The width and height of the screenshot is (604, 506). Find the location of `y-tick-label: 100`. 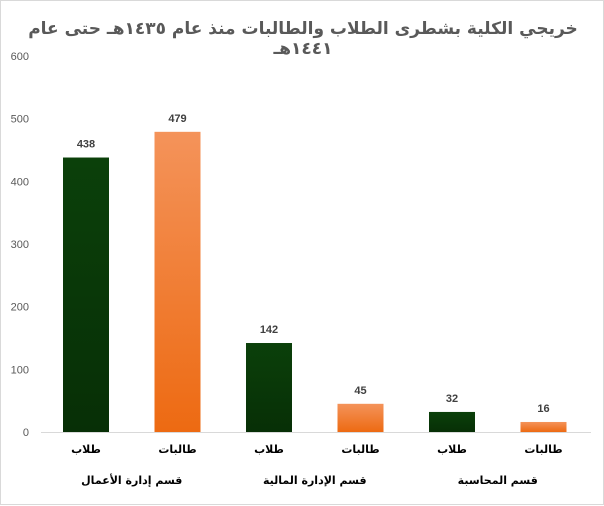

y-tick-label: 100 is located at coordinates (20, 370).